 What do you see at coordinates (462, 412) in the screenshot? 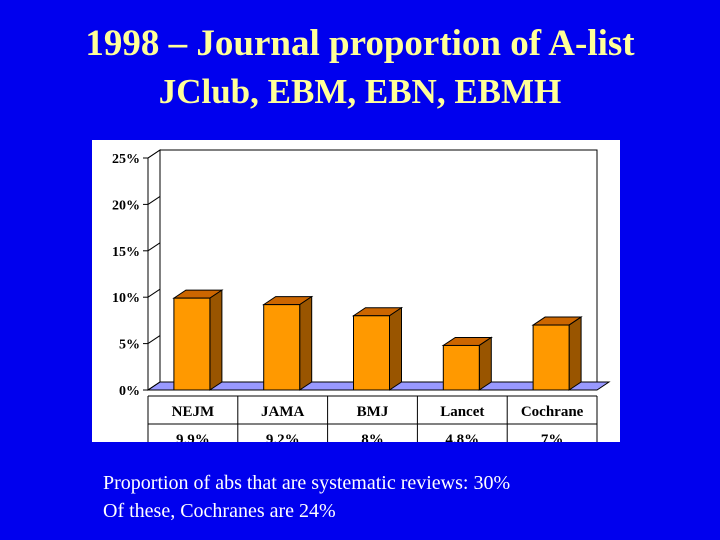
I see `category-label: Lancet` at bounding box center [462, 412].